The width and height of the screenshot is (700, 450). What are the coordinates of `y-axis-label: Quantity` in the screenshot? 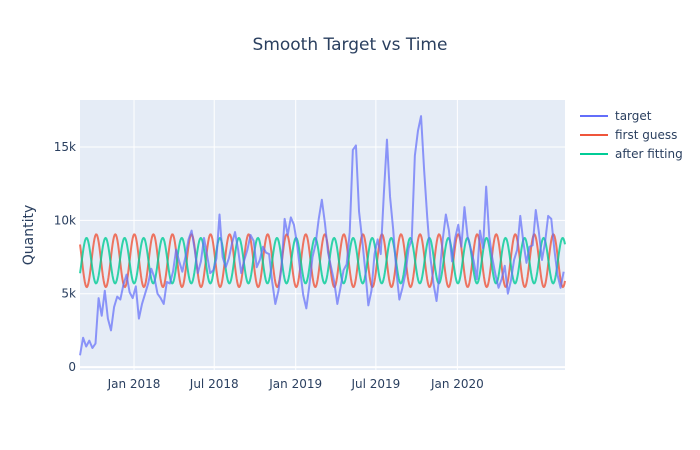 It's located at (29, 235).